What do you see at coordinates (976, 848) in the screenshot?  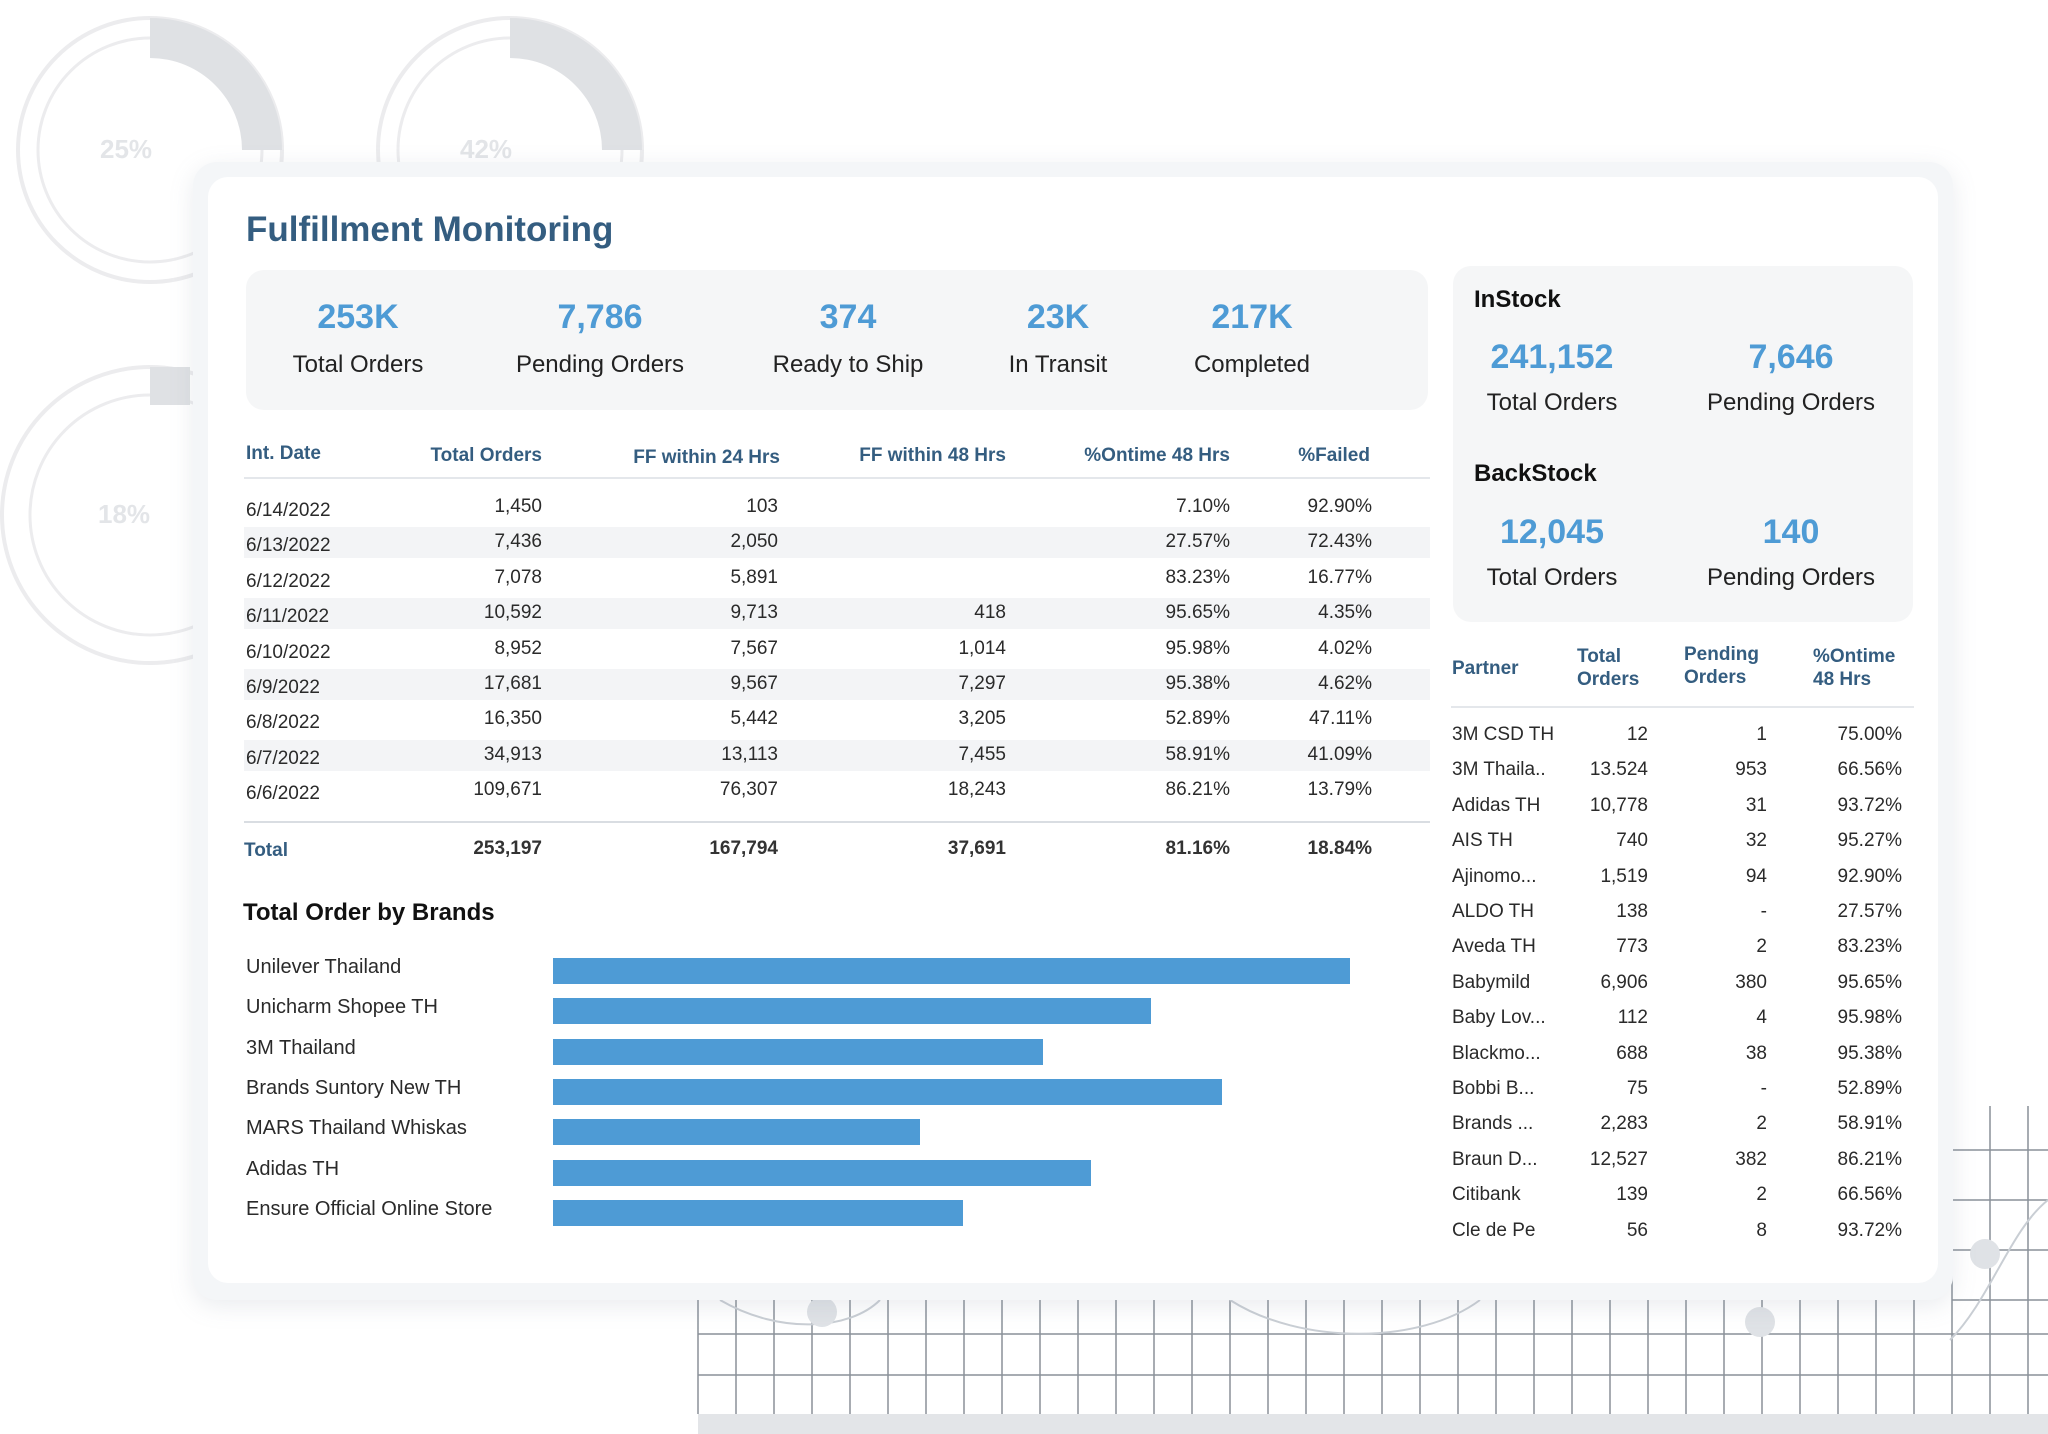 I see `total-cell: 37,691` at bounding box center [976, 848].